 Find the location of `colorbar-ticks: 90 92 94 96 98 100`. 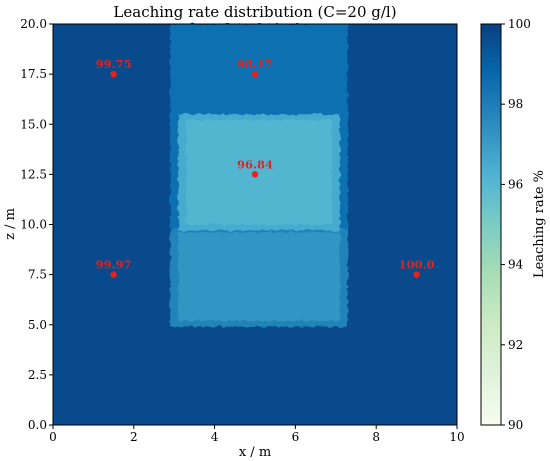

colorbar-ticks: 90 92 94 96 98 100 is located at coordinates (516, 224).